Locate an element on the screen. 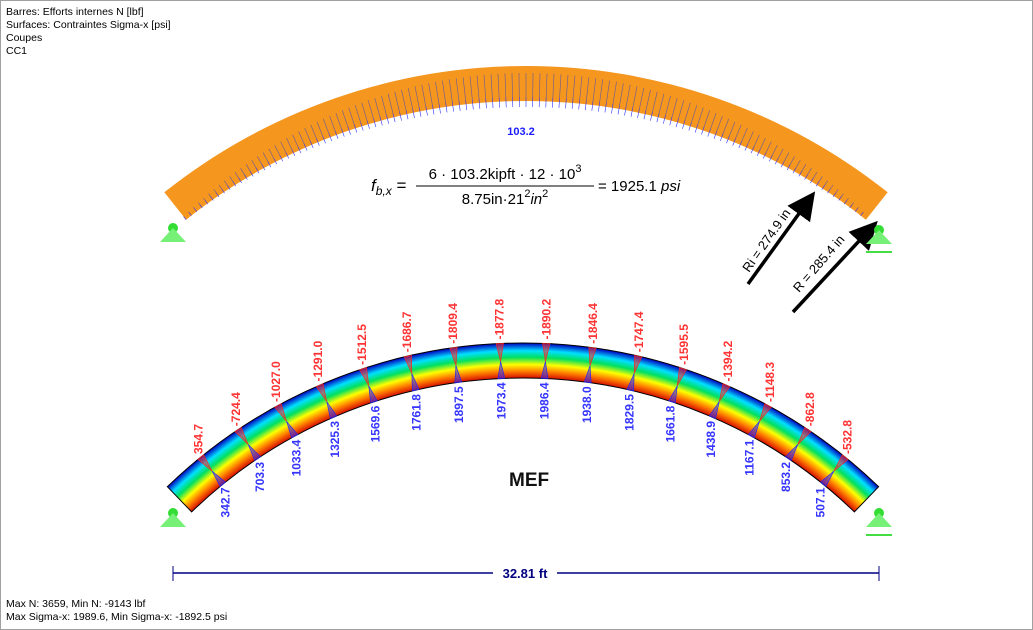 The image size is (1033, 630). top-stress-label: -1148.3 is located at coordinates (770, 382).